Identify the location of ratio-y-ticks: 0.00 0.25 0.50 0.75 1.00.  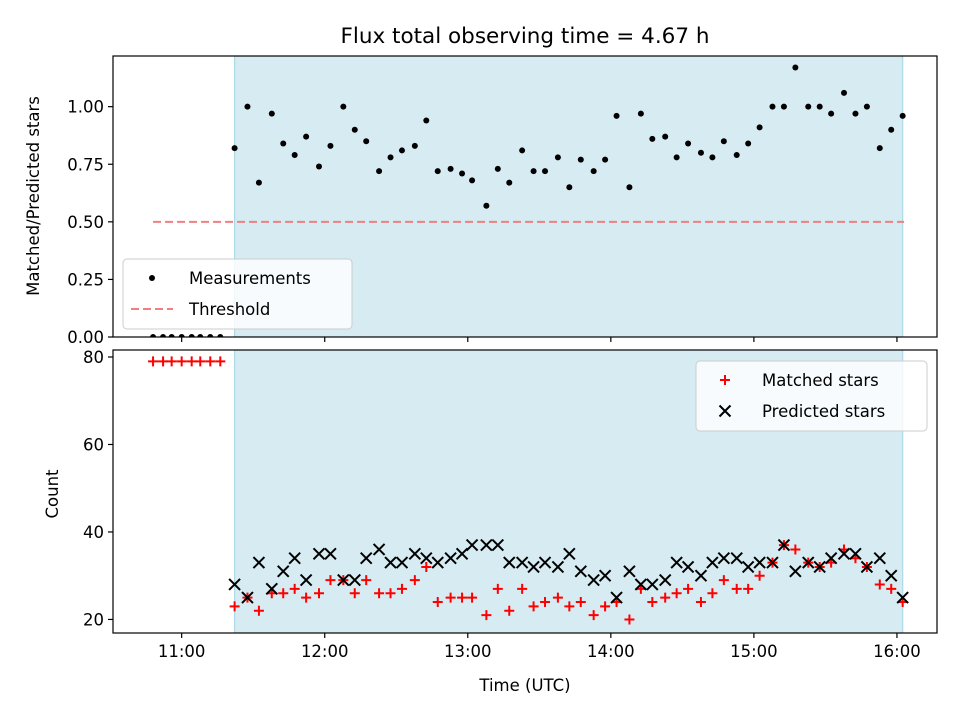
(90, 222).